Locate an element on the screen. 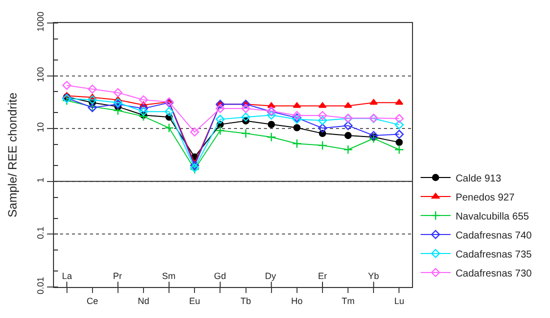 This screenshot has width=550, height=318. x-tick-label: Tm is located at coordinates (348, 301).